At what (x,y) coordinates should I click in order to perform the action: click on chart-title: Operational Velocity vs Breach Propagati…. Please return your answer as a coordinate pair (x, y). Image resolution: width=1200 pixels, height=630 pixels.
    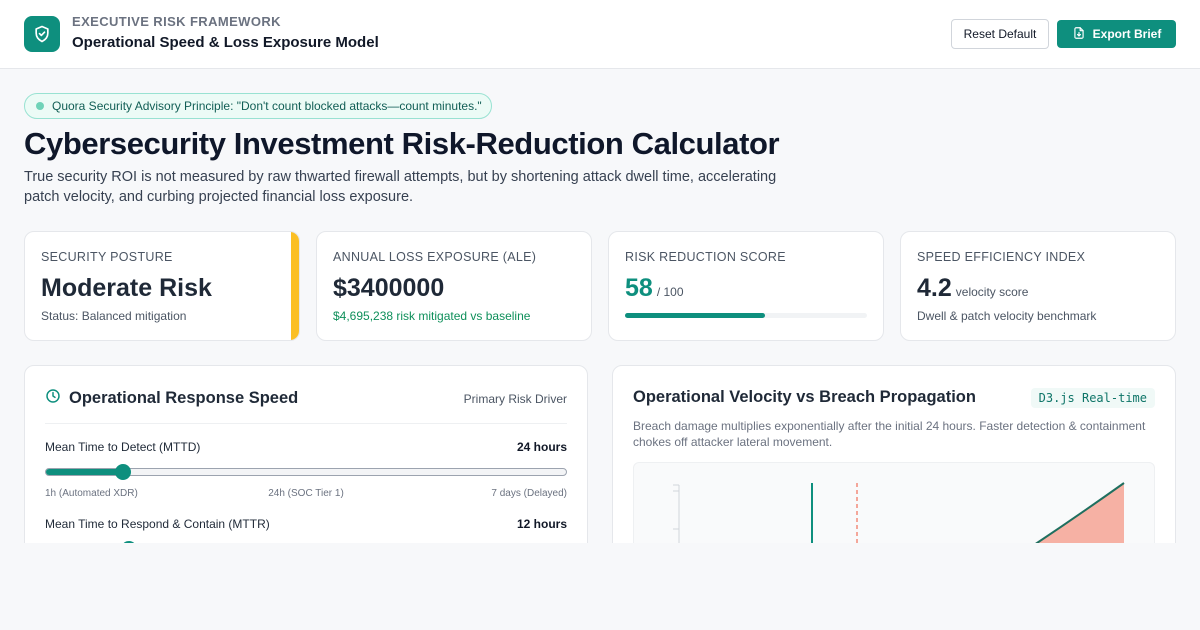
    Looking at the image, I should click on (804, 397).